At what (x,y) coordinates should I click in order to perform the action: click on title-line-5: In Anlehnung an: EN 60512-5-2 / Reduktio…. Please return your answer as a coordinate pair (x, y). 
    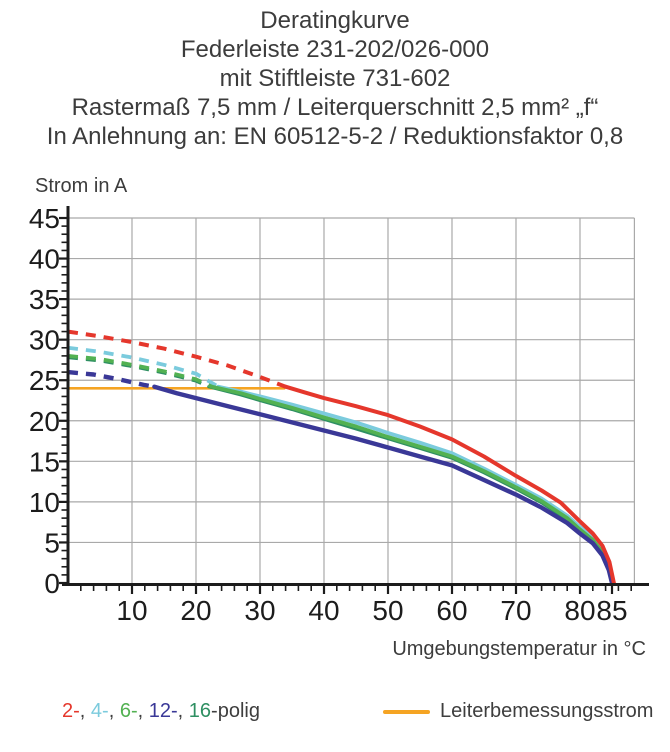
    Looking at the image, I should click on (335, 136).